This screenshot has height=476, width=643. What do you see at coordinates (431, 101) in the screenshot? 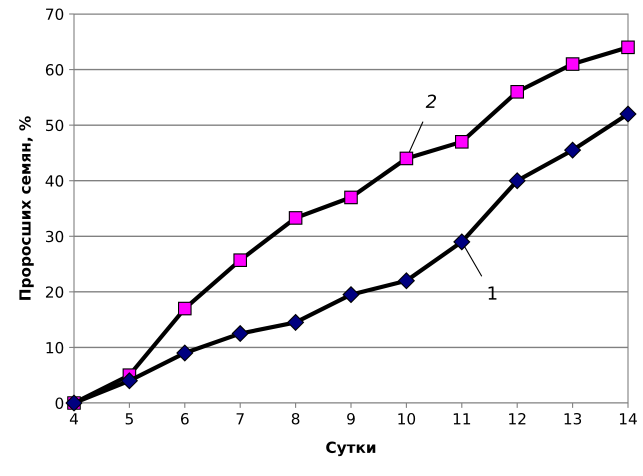
I see `annotation: 2` at bounding box center [431, 101].